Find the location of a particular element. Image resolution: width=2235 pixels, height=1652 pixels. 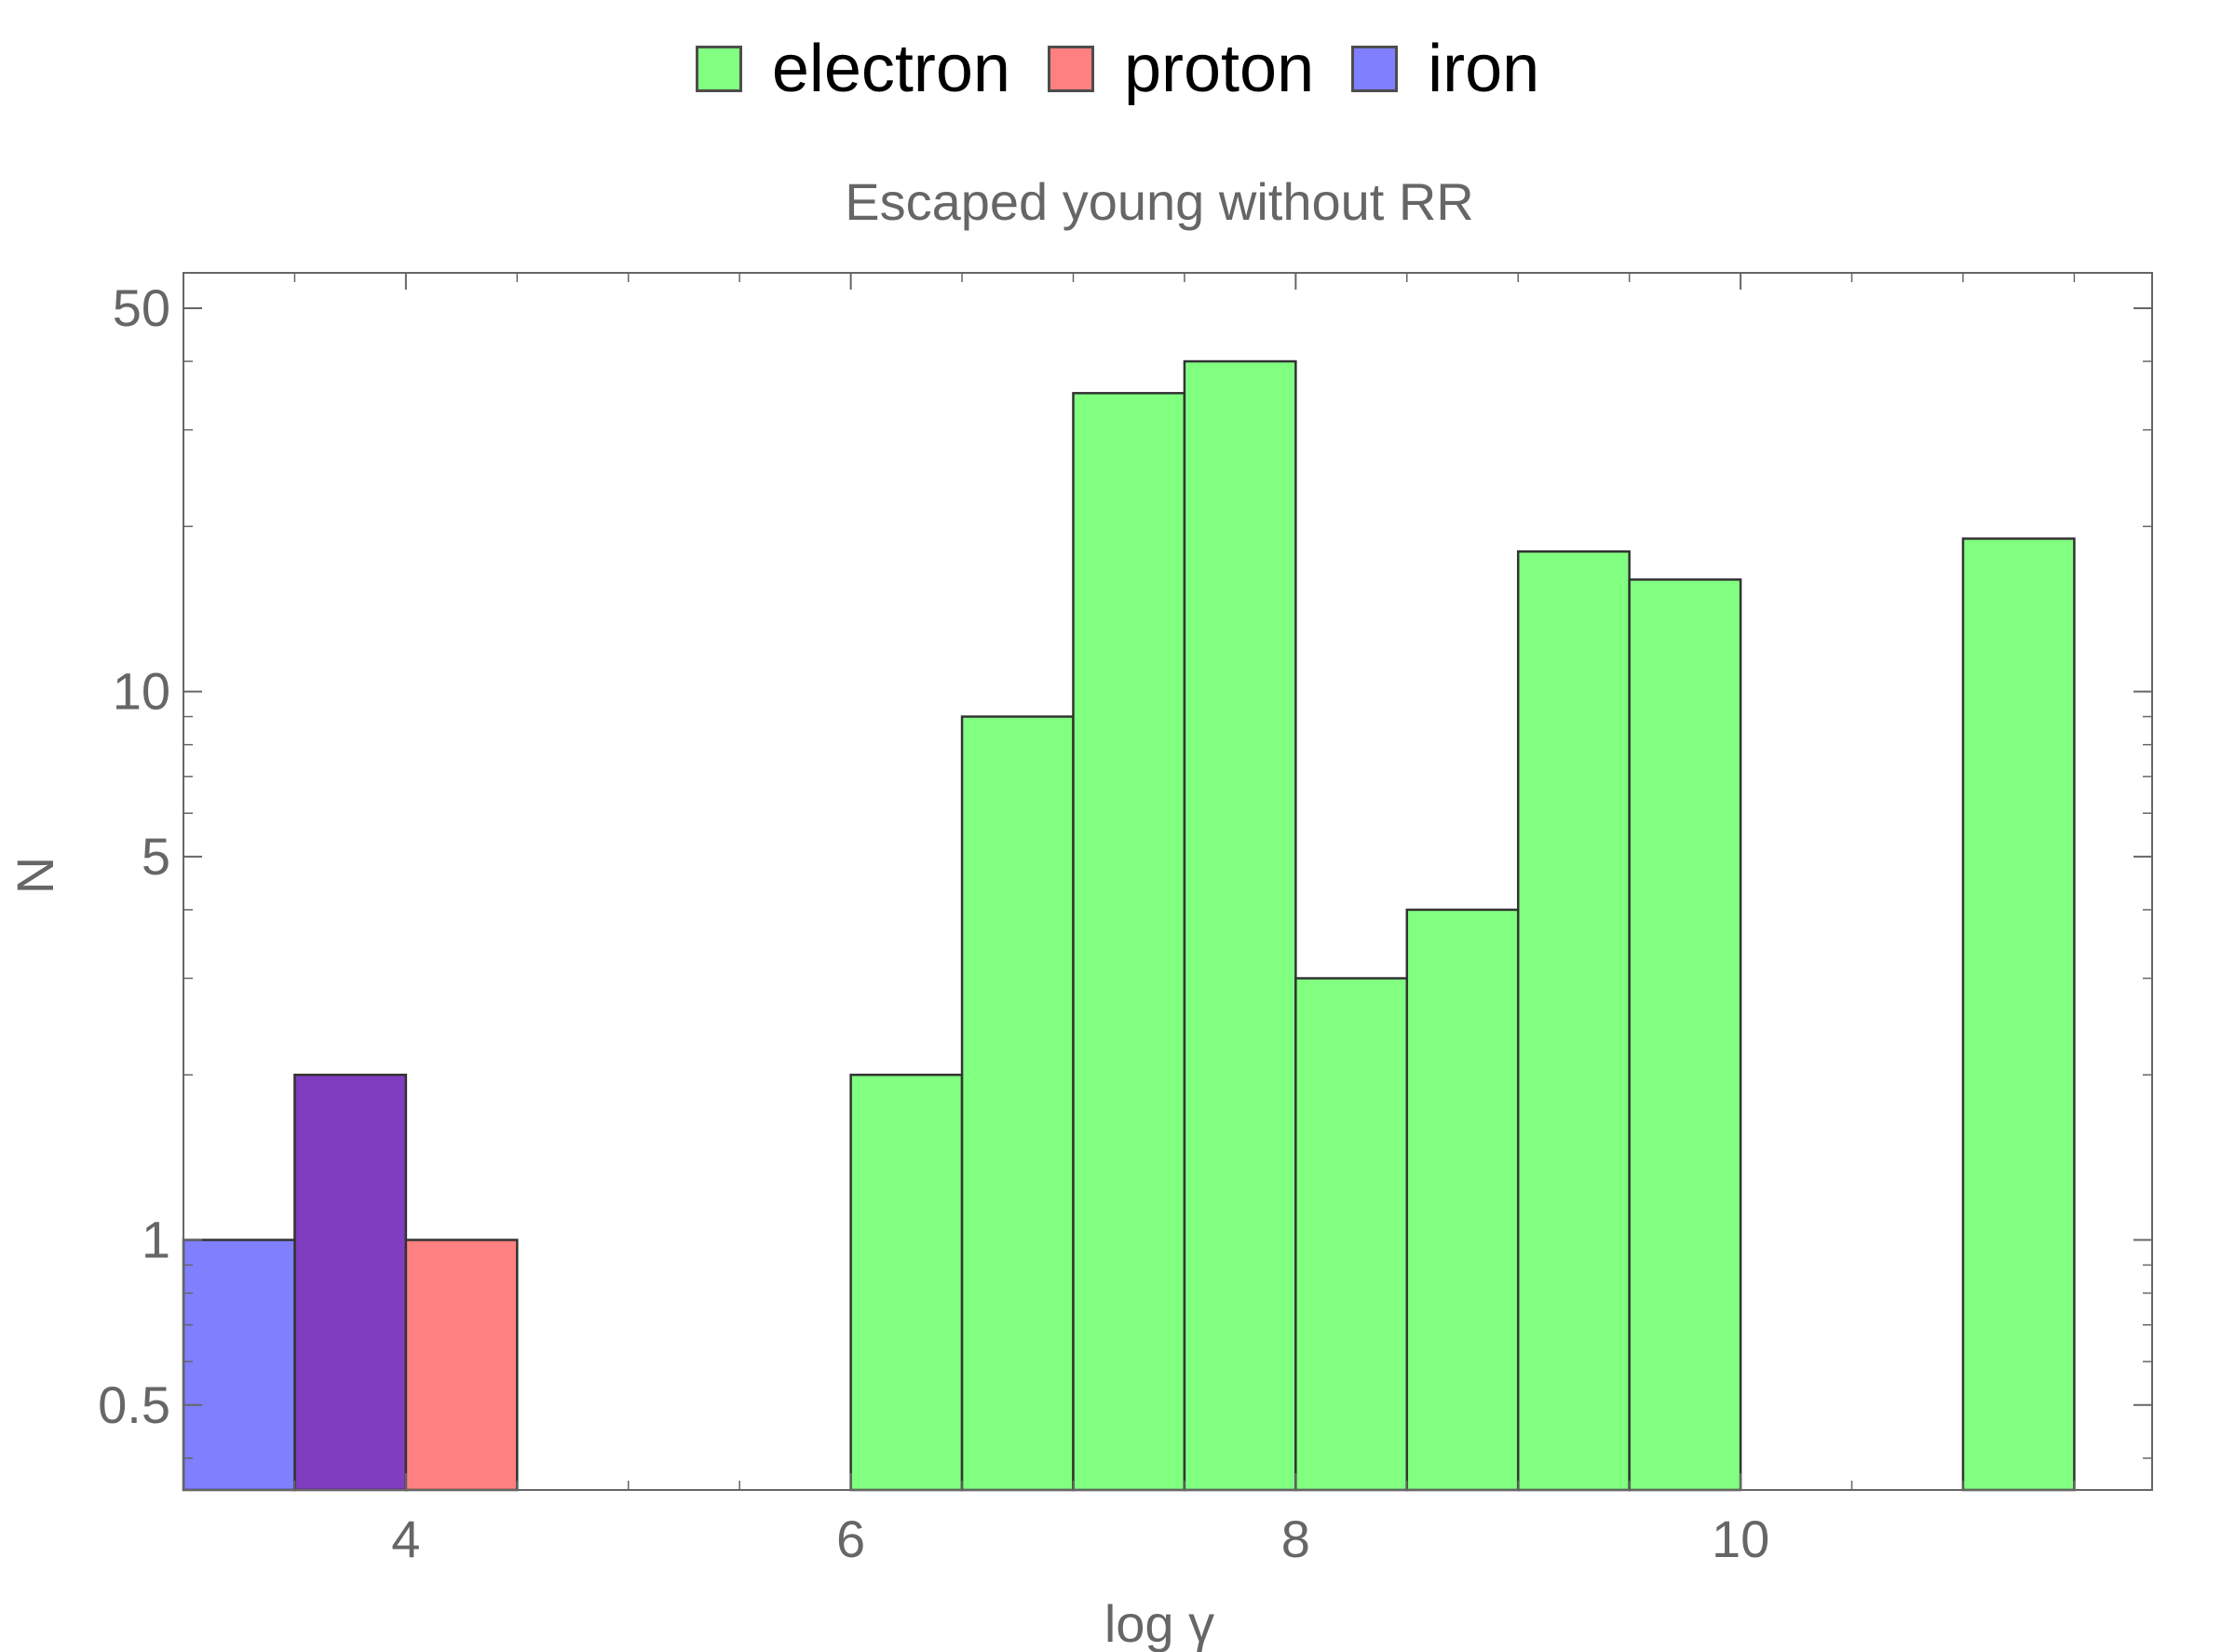

legend-label-iron: iron is located at coordinates (1484, 69).